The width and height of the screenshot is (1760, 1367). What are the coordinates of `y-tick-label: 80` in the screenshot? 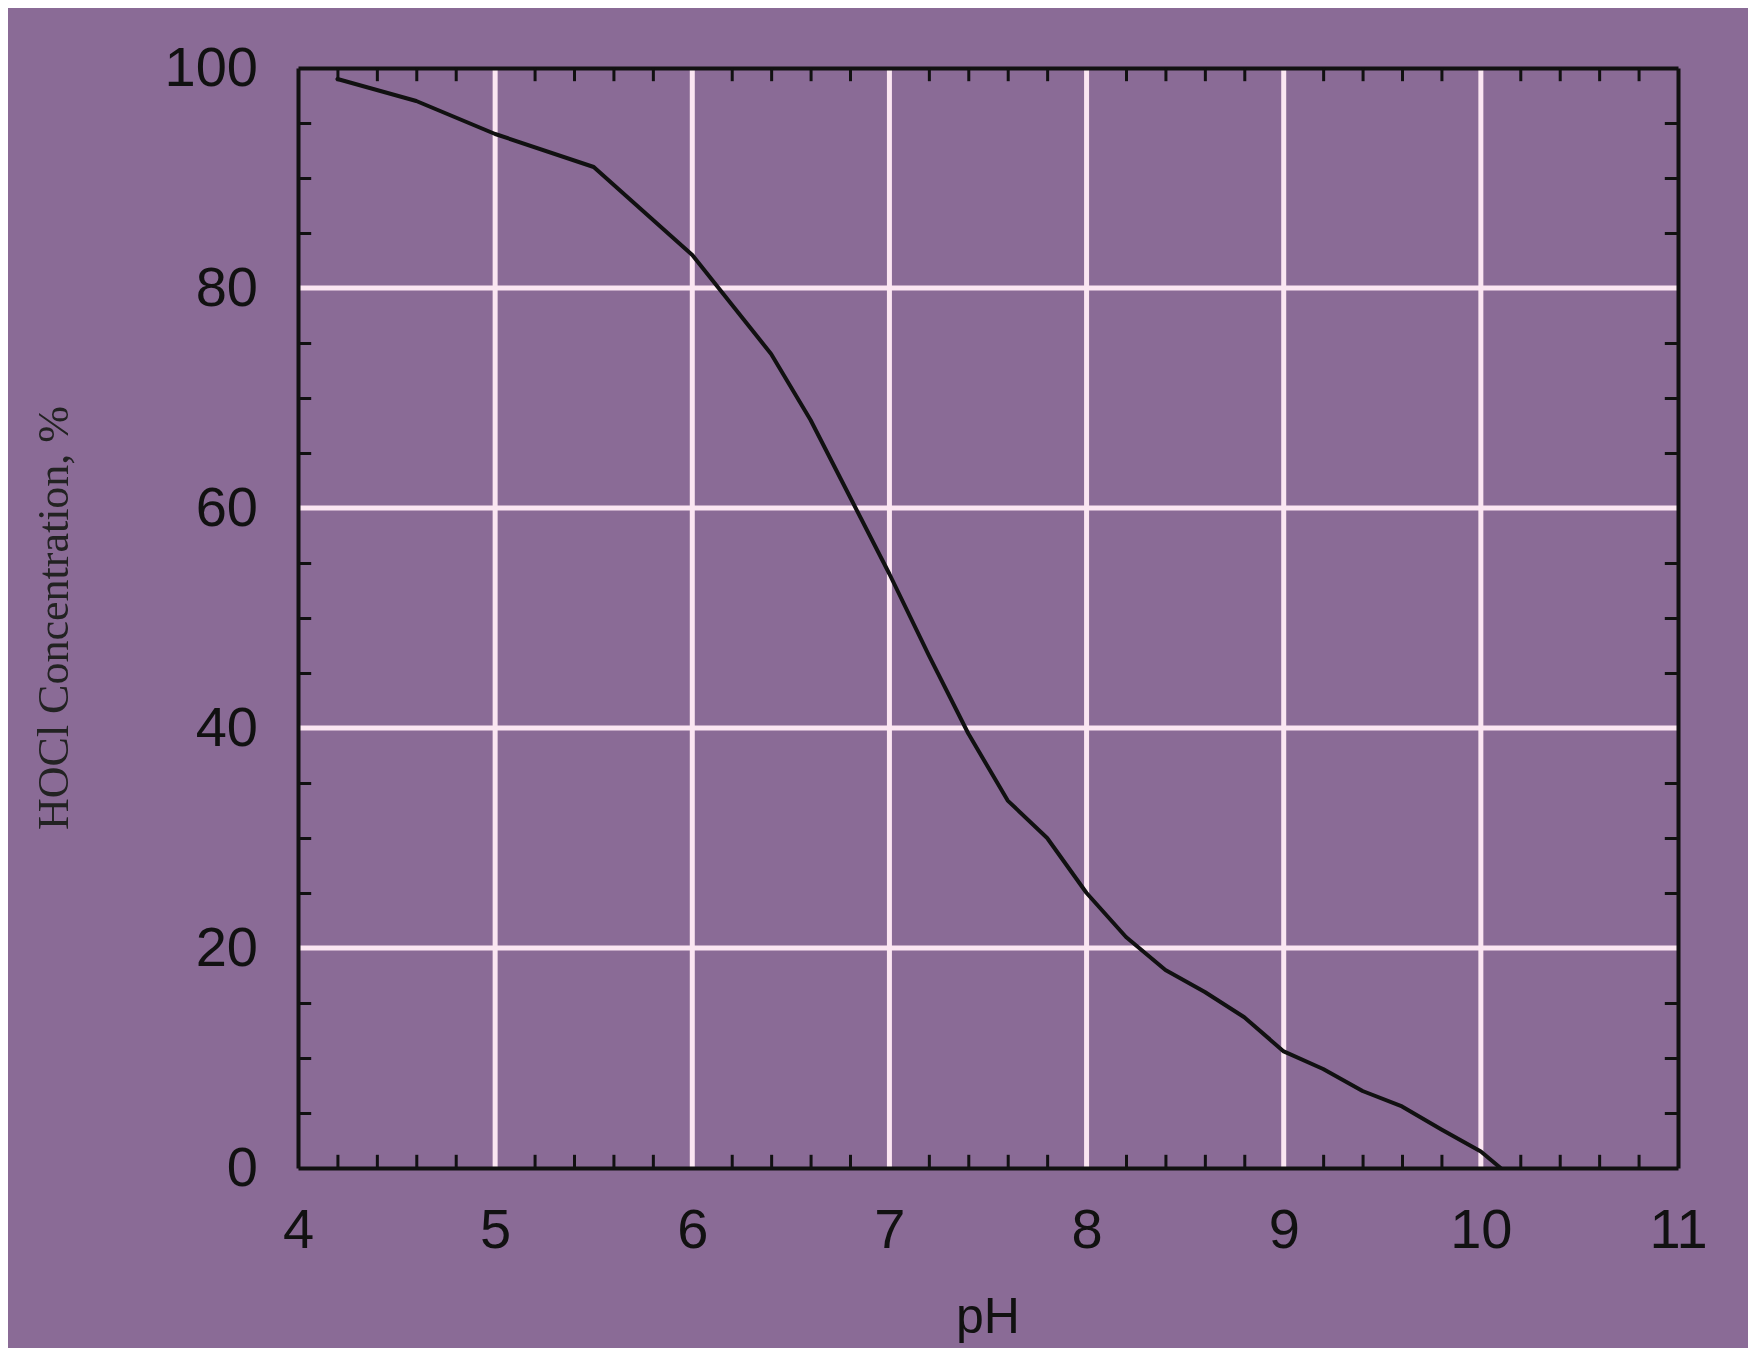 It's located at (226, 287).